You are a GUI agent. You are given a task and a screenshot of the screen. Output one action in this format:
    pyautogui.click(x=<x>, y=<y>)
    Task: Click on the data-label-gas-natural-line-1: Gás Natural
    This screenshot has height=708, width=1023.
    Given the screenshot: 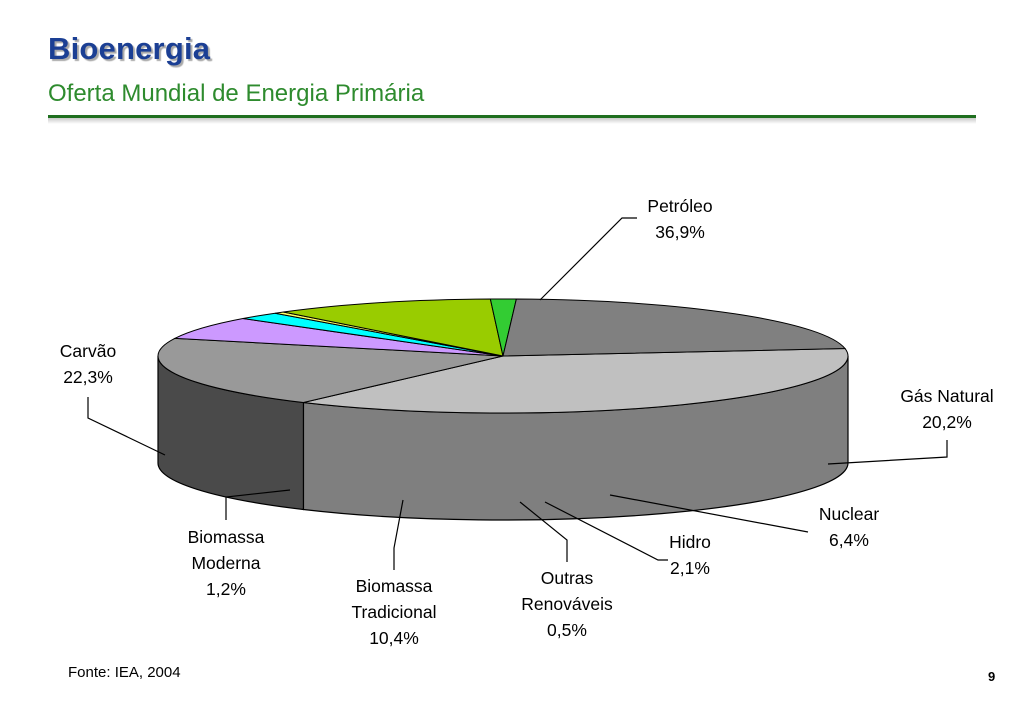 What is the action you would take?
    pyautogui.click(x=946, y=396)
    